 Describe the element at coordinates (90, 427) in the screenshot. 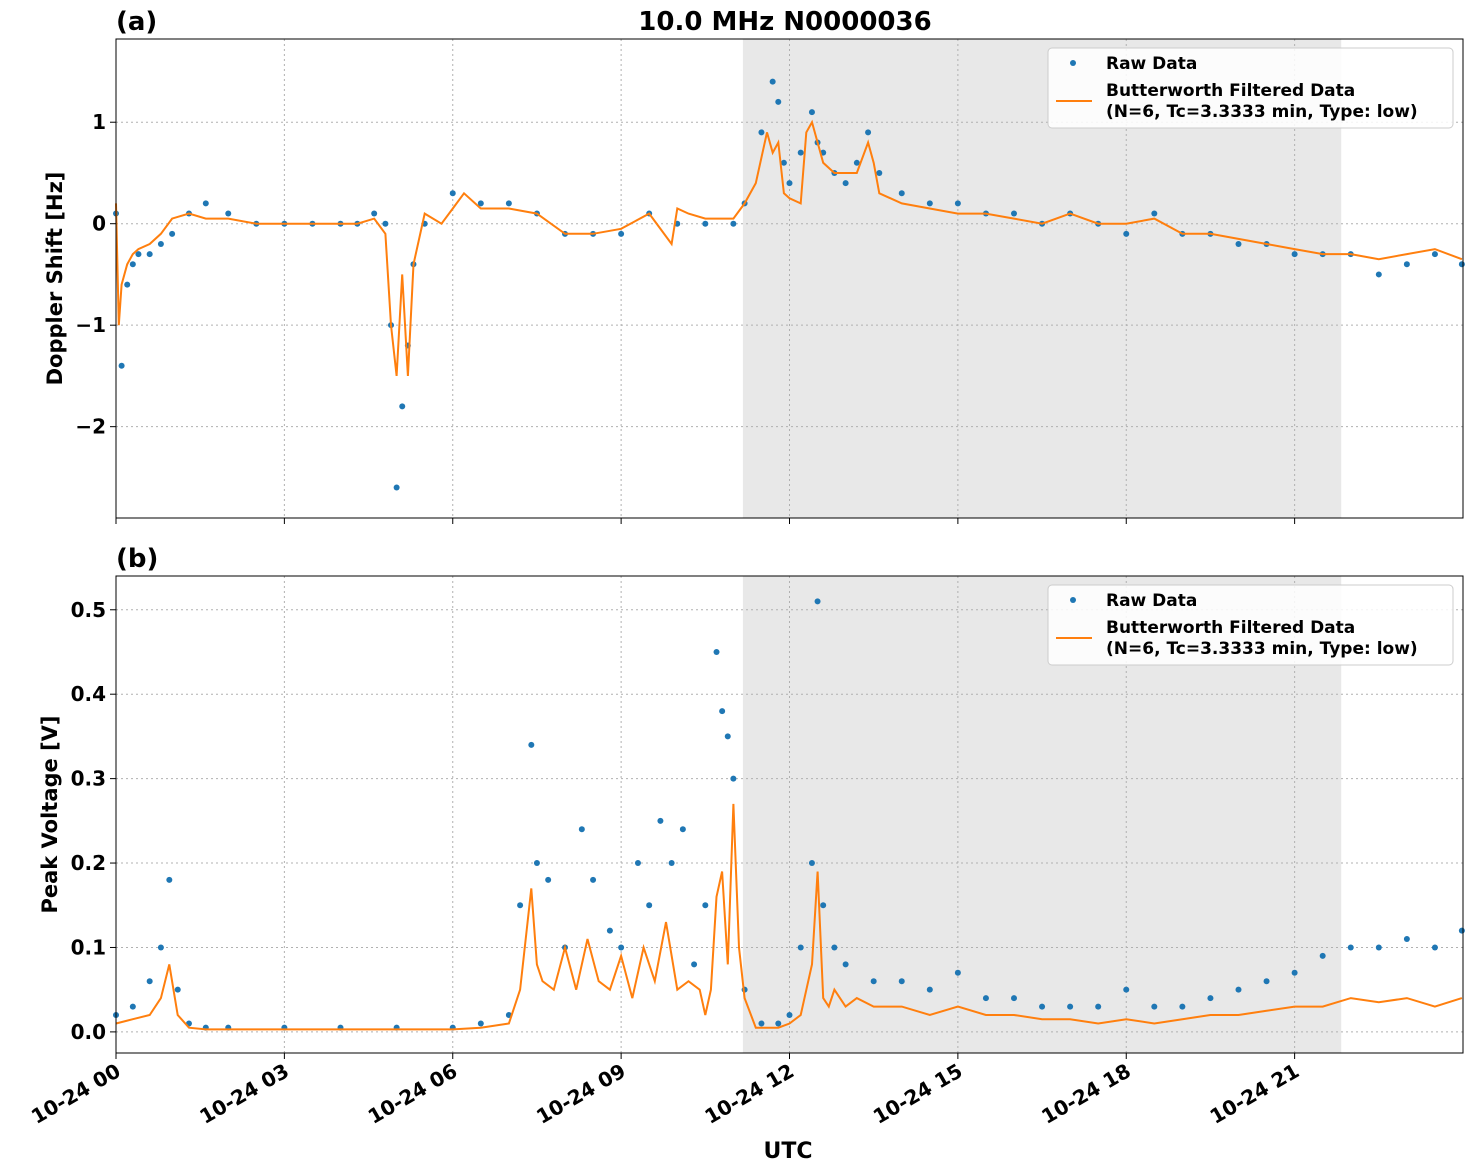

I see `y-tick-label: −2` at that location.